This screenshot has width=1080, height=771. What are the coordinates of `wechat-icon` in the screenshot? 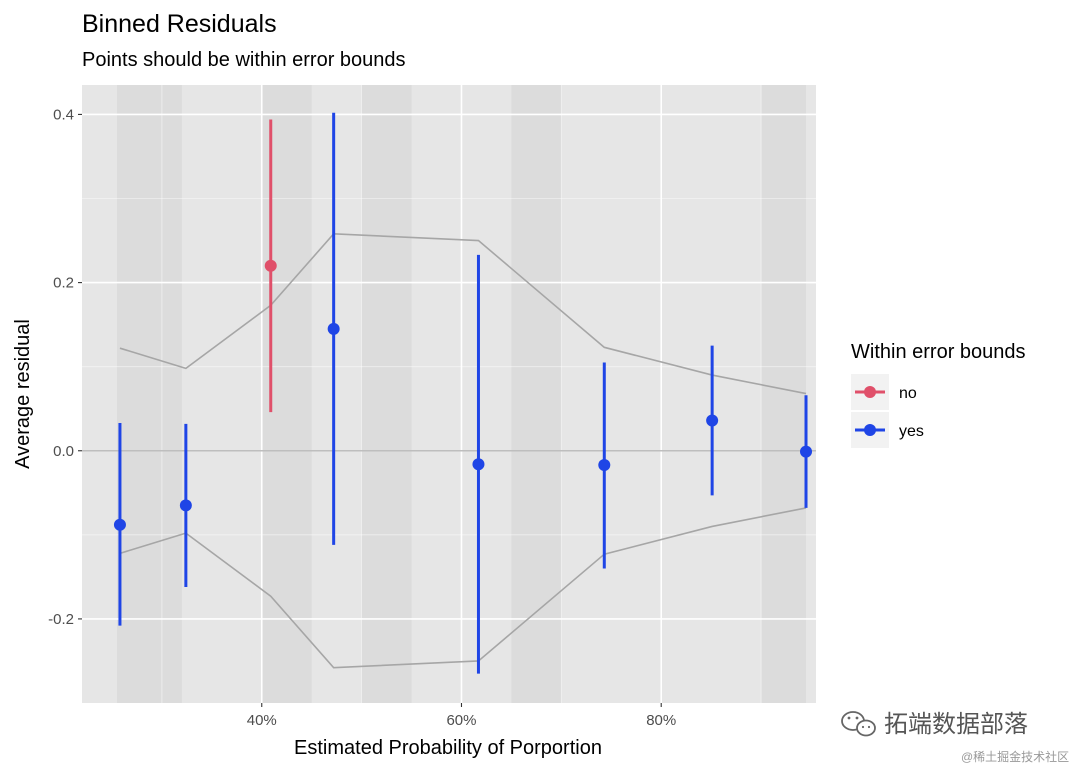 It's located at (858, 724).